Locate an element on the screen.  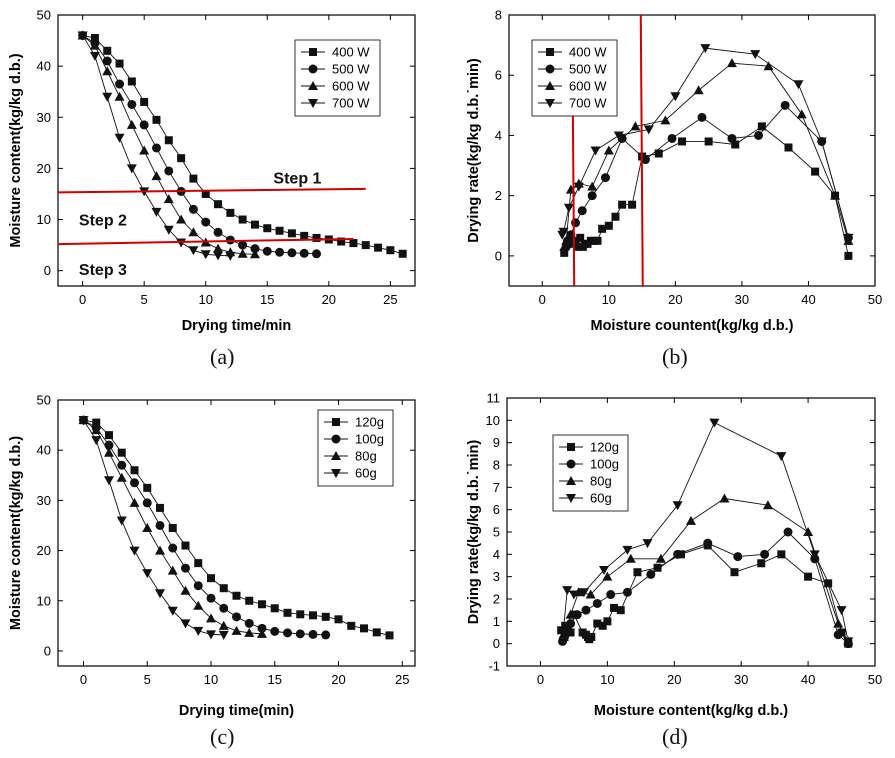
legend-label: 500 W is located at coordinates (351, 69).